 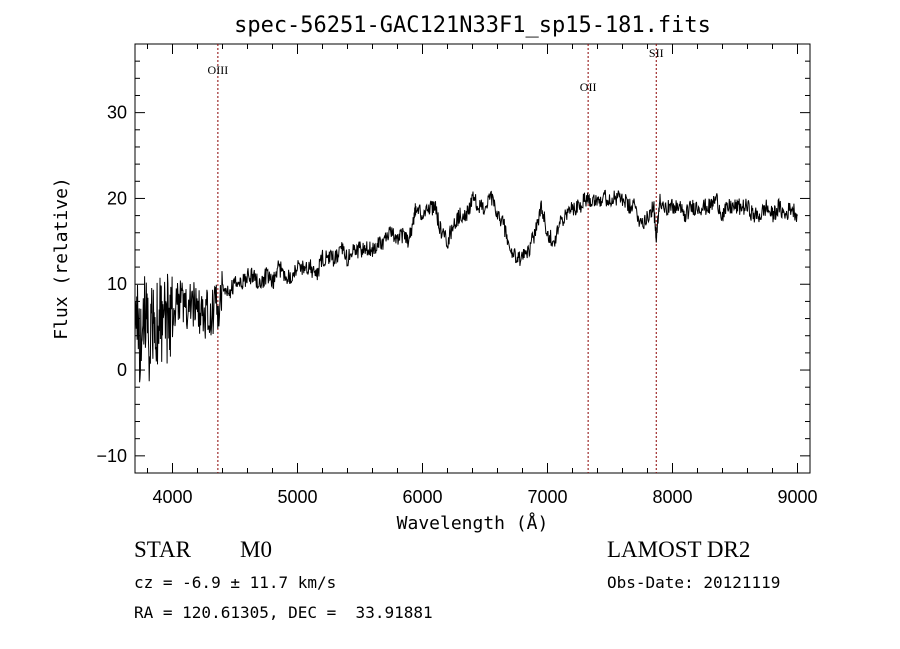 What do you see at coordinates (672, 497) in the screenshot?
I see `x-tick-label: 8000` at bounding box center [672, 497].